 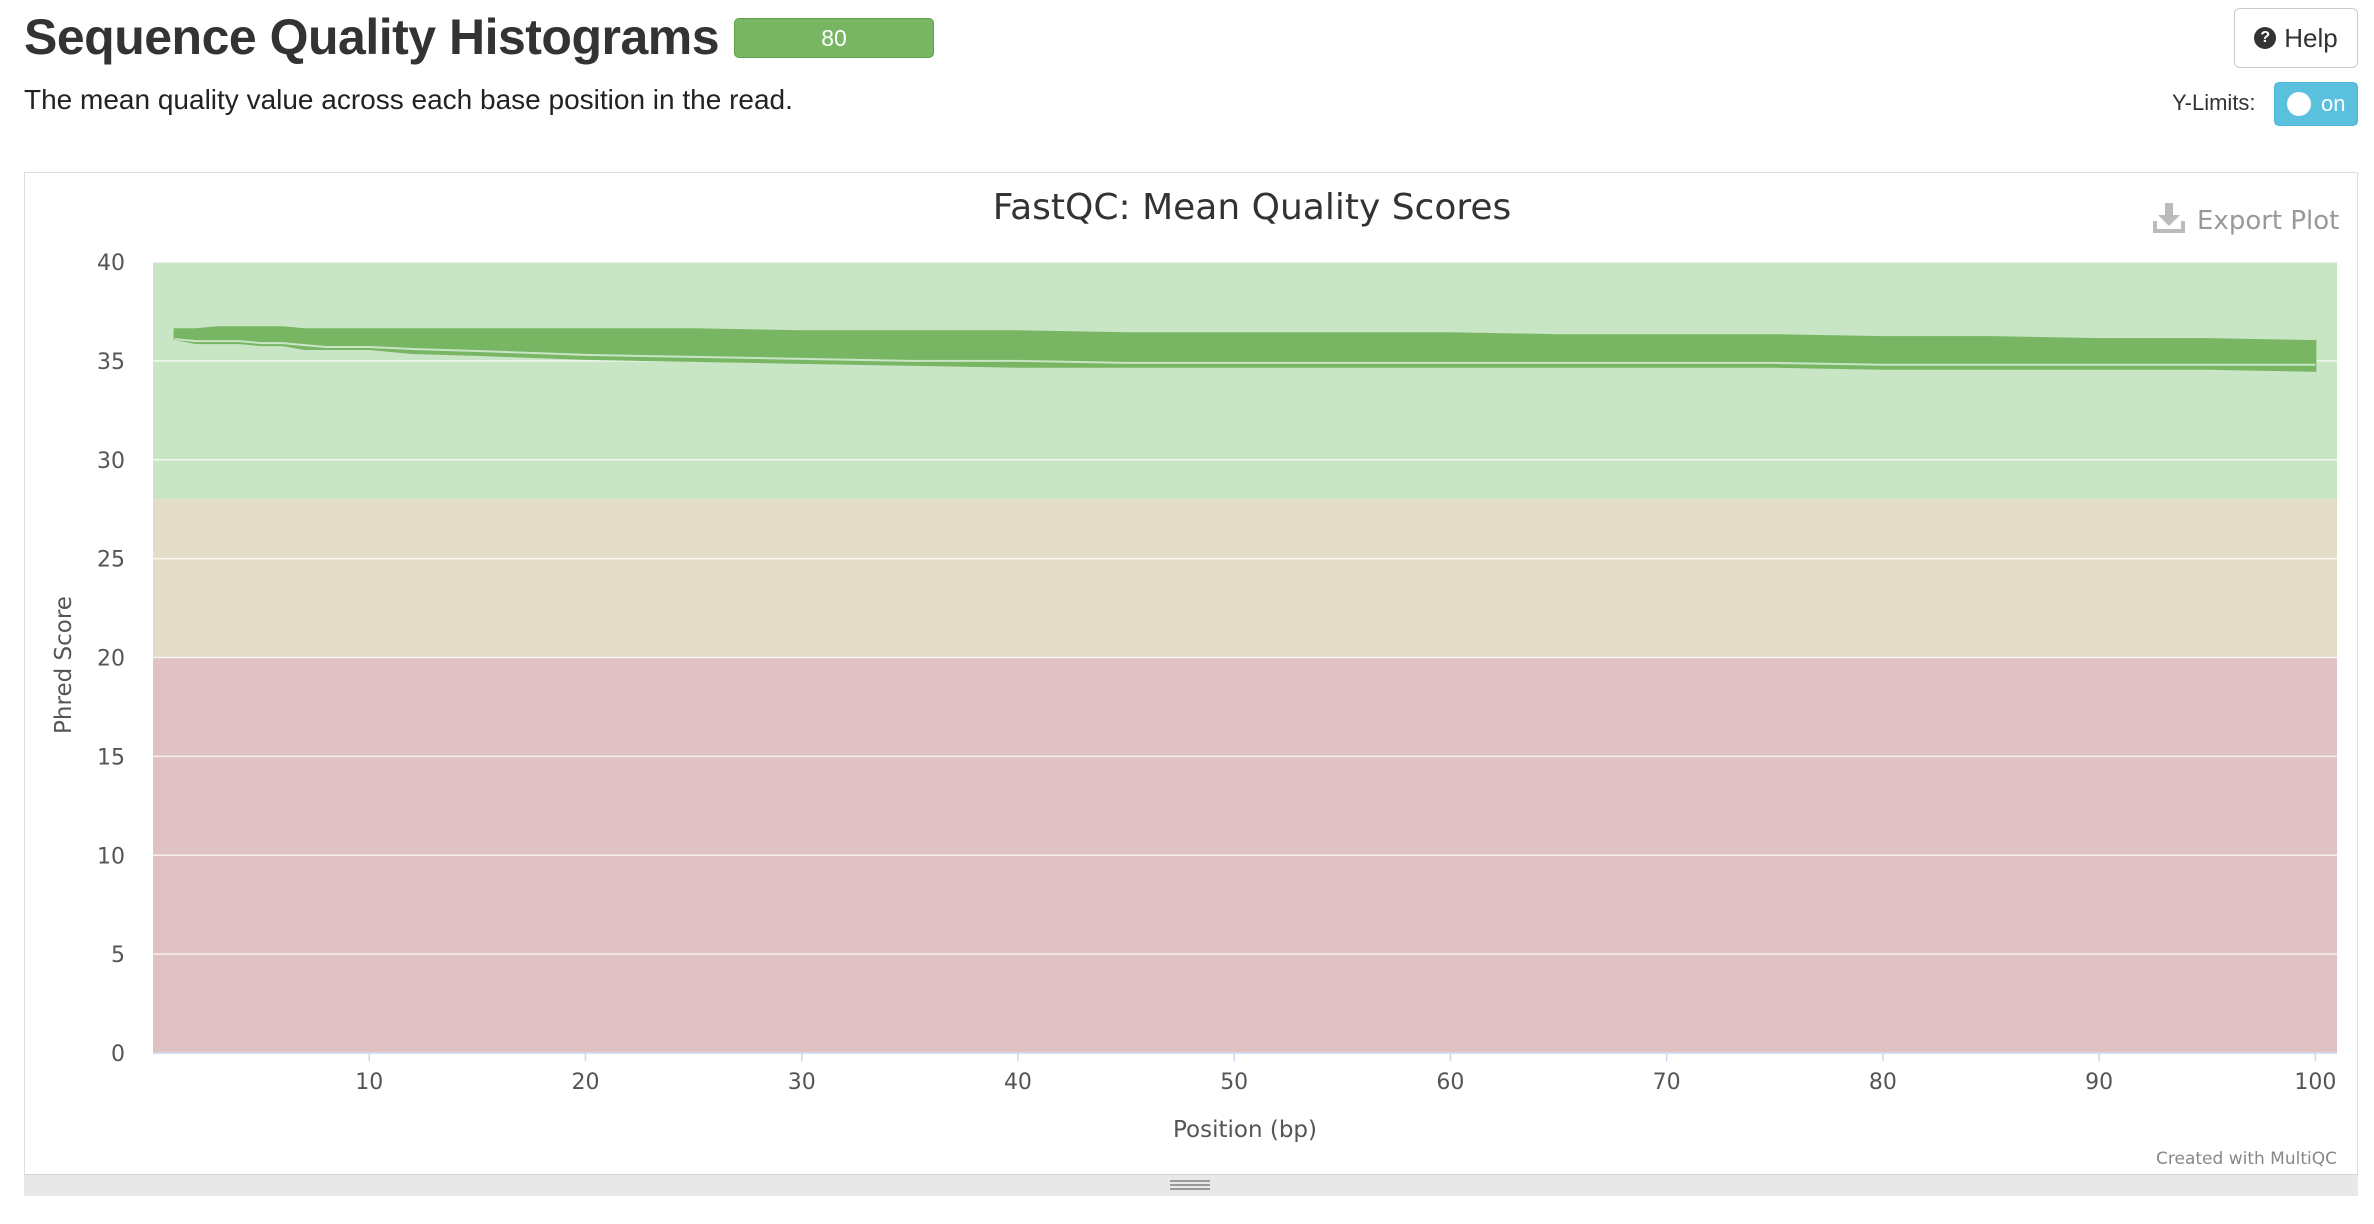 What do you see at coordinates (802, 1082) in the screenshot?
I see `x-tick-label: 30` at bounding box center [802, 1082].